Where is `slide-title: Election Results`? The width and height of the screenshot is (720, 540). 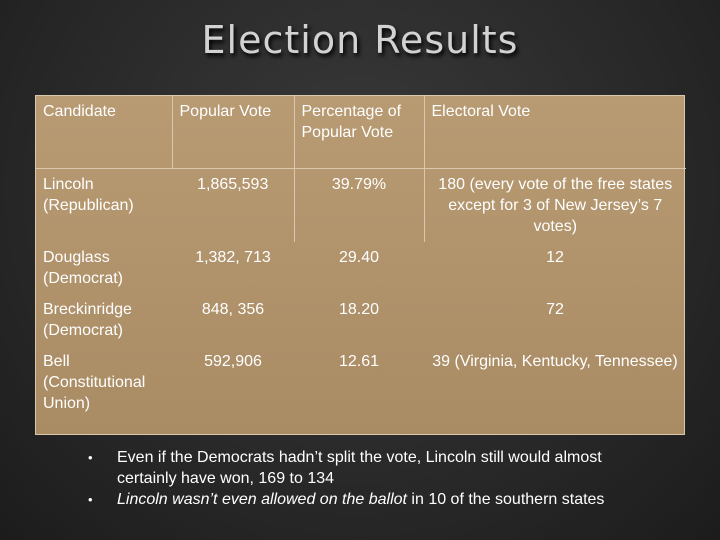
slide-title: Election Results is located at coordinates (360, 40).